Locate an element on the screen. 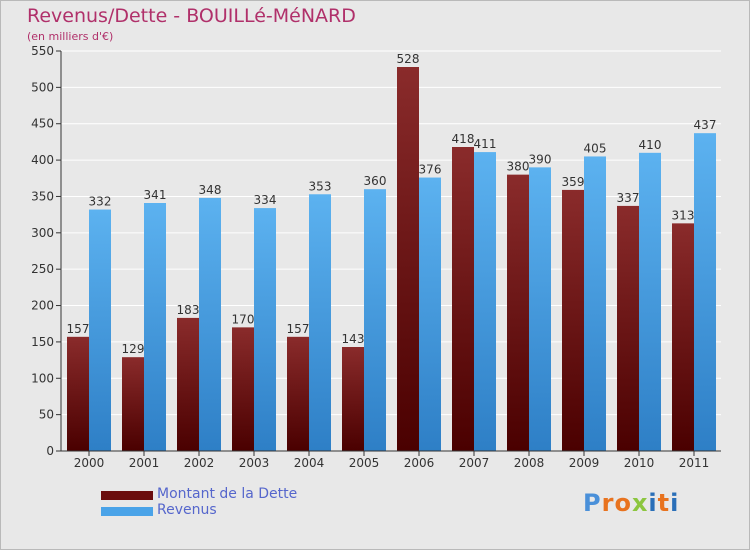 The height and width of the screenshot is (550, 750). y-tick-label: 400 is located at coordinates (42, 160).